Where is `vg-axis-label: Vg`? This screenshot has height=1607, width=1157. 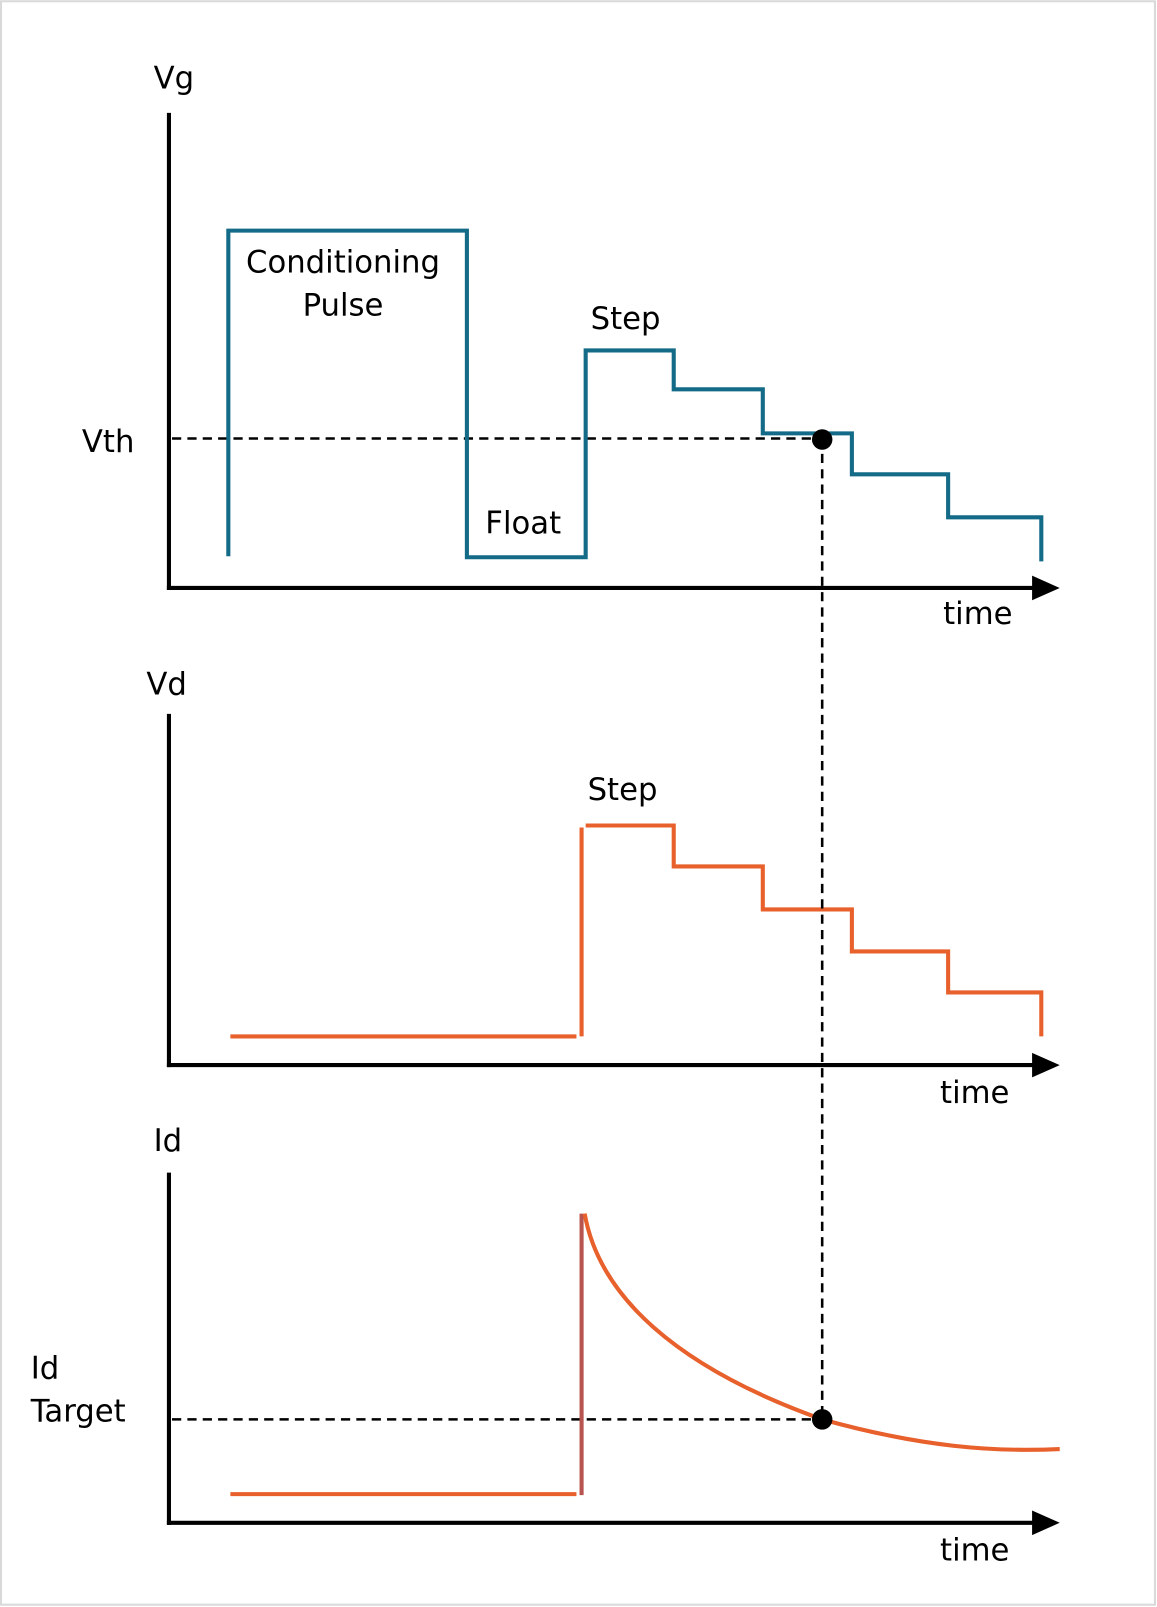
vg-axis-label: Vg is located at coordinates (174, 78).